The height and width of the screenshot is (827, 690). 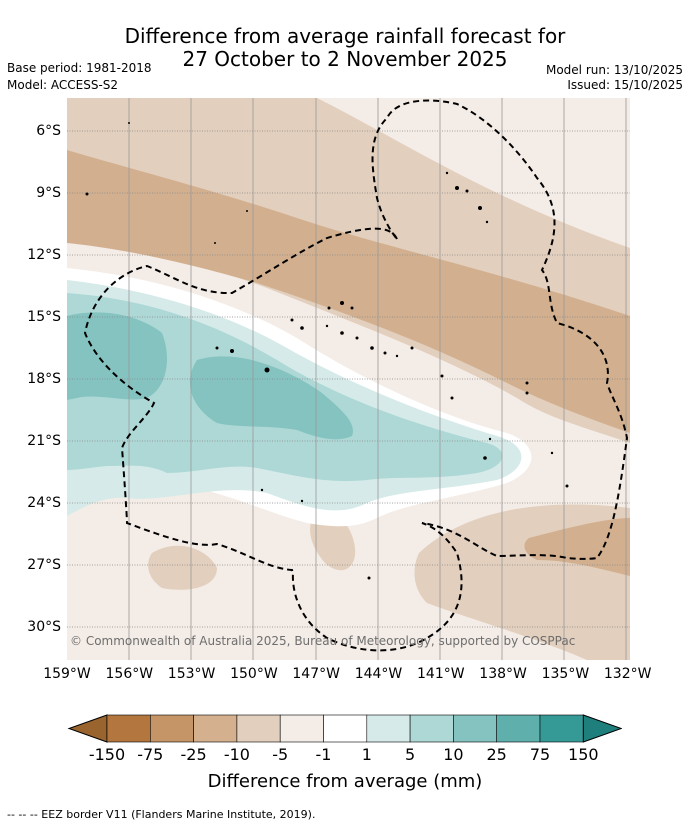 What do you see at coordinates (378, 674) in the screenshot?
I see `lon-label: 144°W` at bounding box center [378, 674].